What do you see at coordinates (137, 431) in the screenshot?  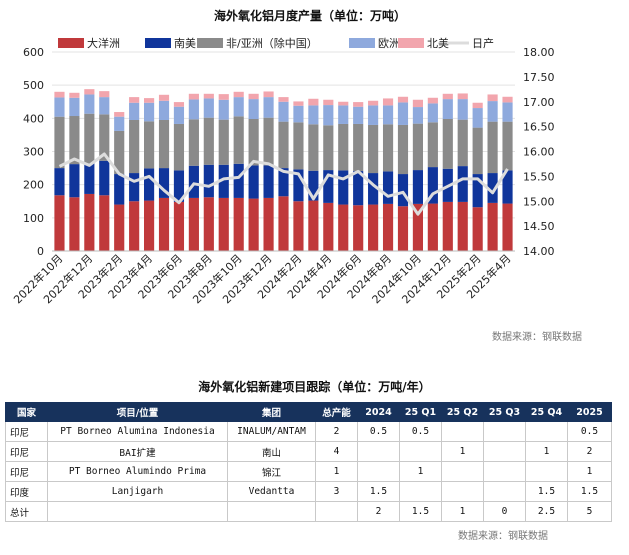 I see `table-cell: PT Borneo Alumina Indonesia` at bounding box center [137, 431].